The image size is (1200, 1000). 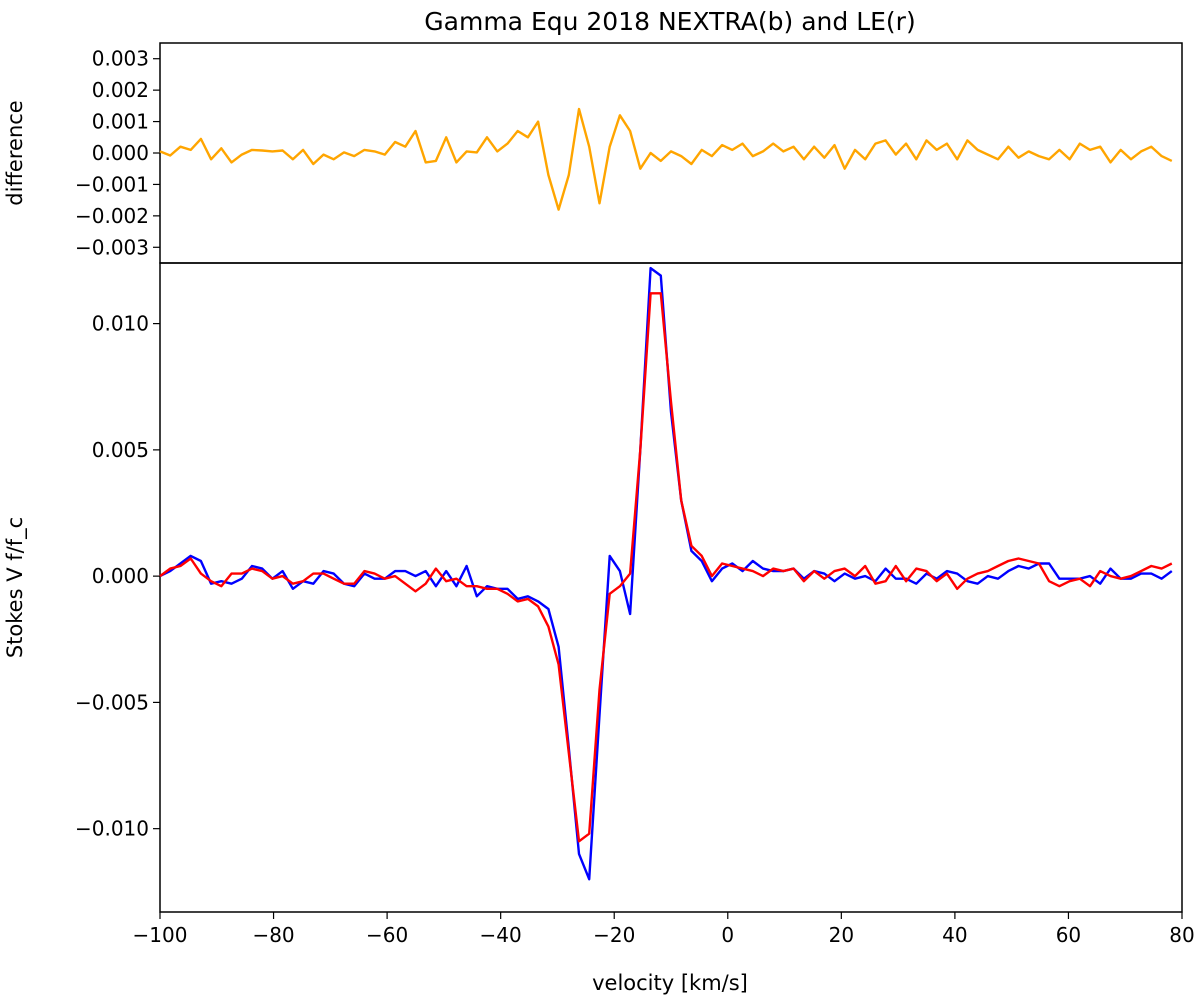 I want to click on y-axis-label: difference, so click(x=15, y=152).